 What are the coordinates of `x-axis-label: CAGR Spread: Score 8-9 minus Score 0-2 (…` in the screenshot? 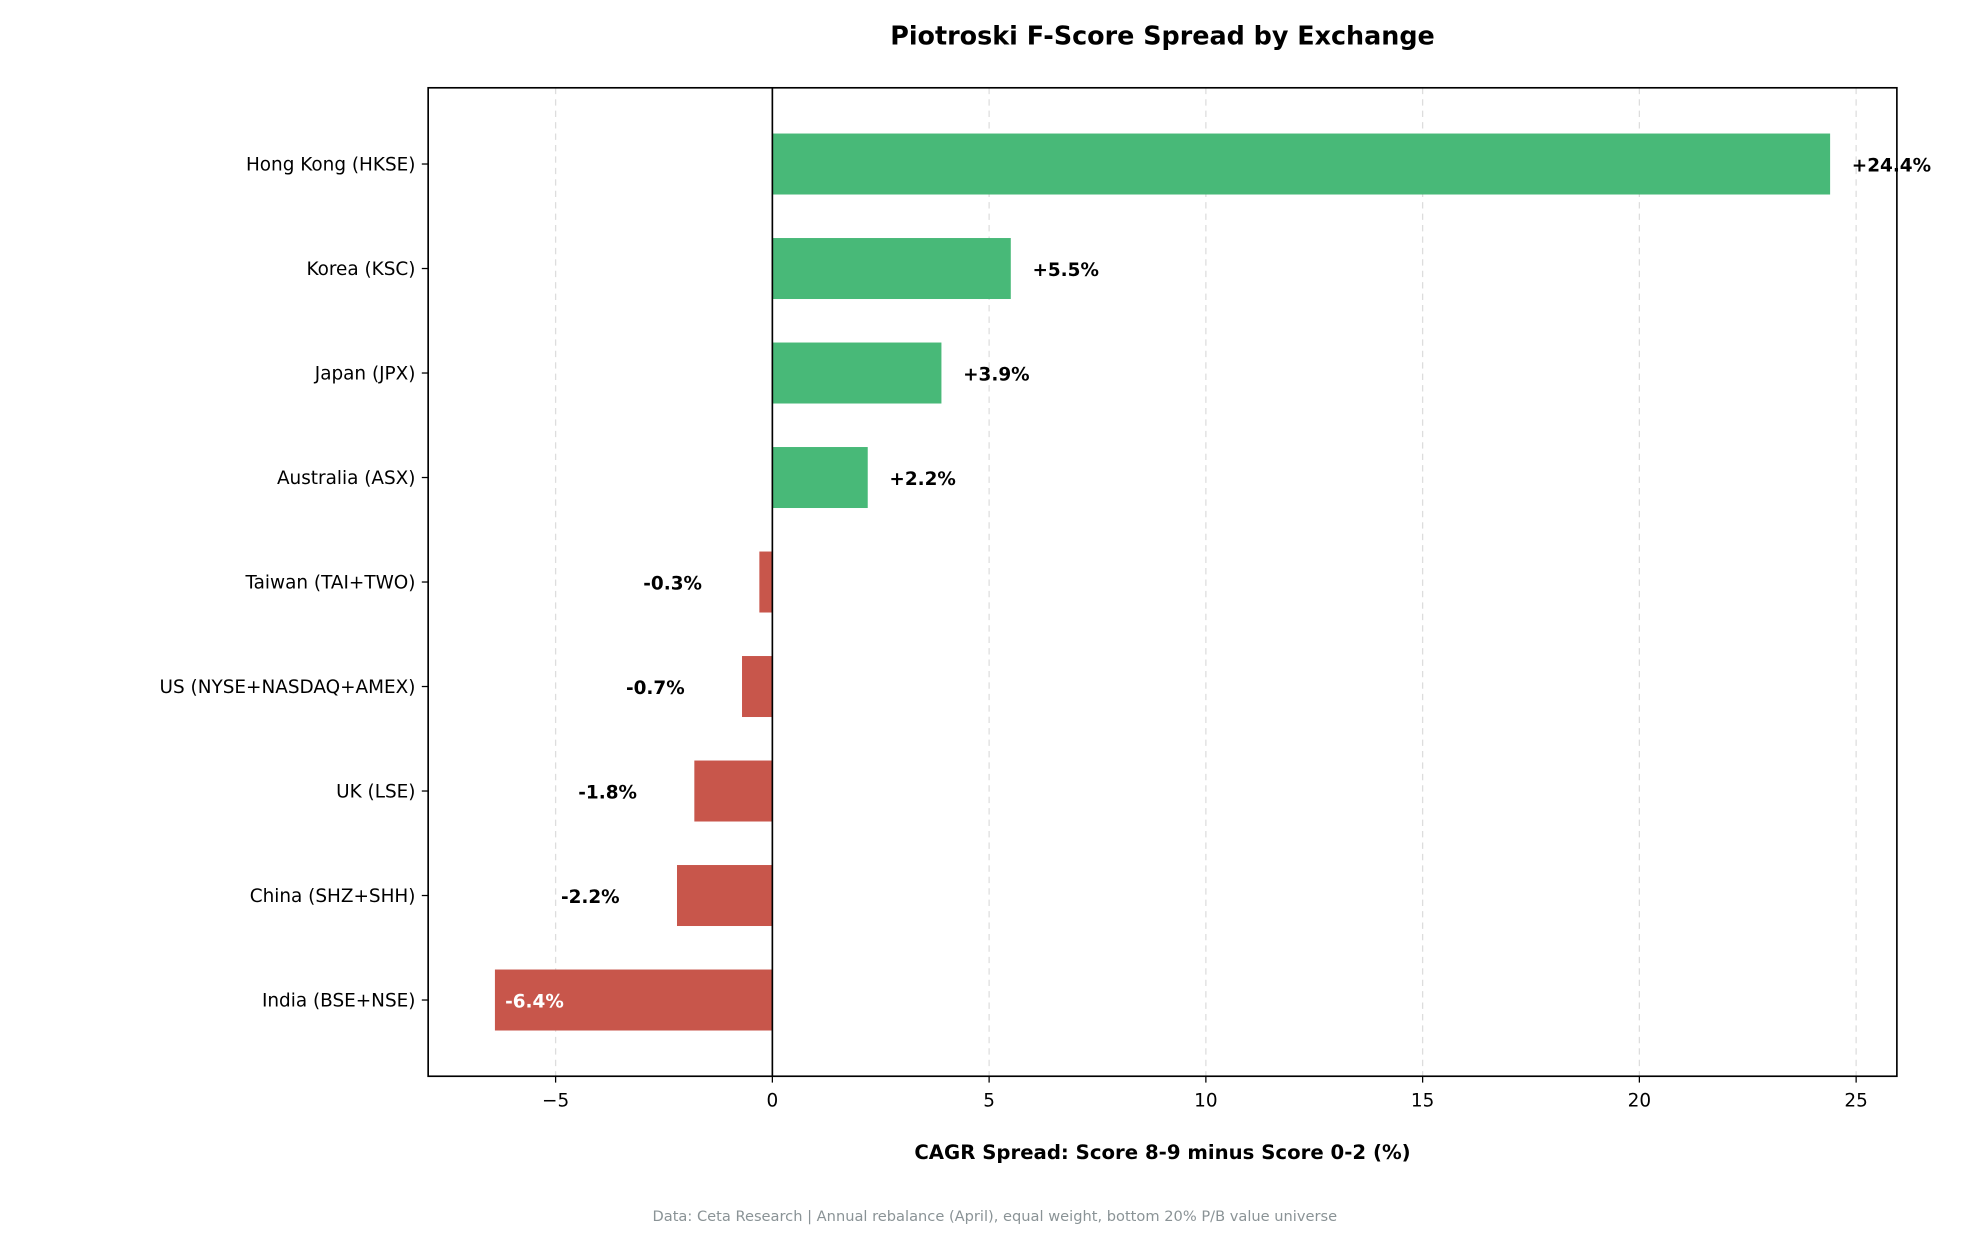 It's located at (1162, 1152).